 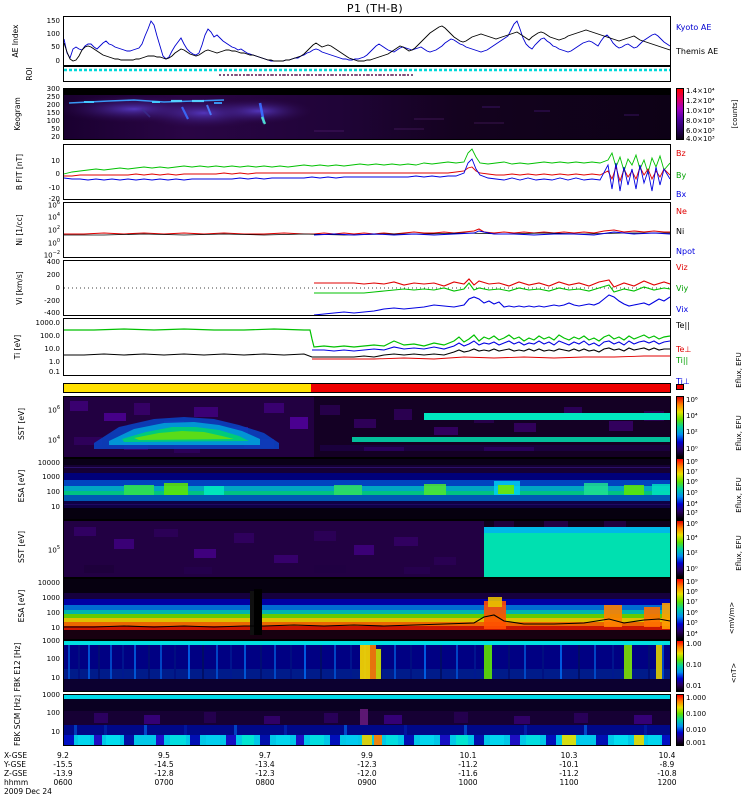 I want to click on xrow-label-zgse: Z-GSE, so click(x=16, y=773).